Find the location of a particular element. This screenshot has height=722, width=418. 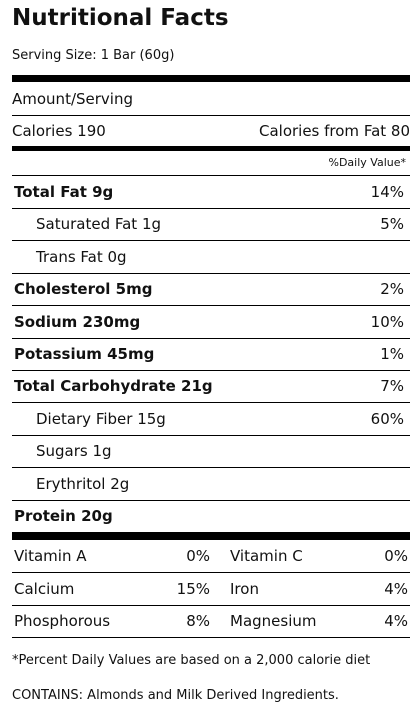

nutrient-row: Erythritol 2g is located at coordinates (211, 484).